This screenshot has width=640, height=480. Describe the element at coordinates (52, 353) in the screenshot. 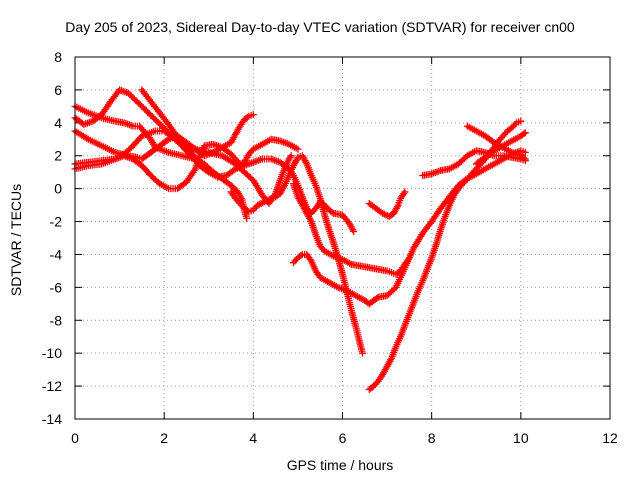

I see `y-tick-label: -10` at that location.